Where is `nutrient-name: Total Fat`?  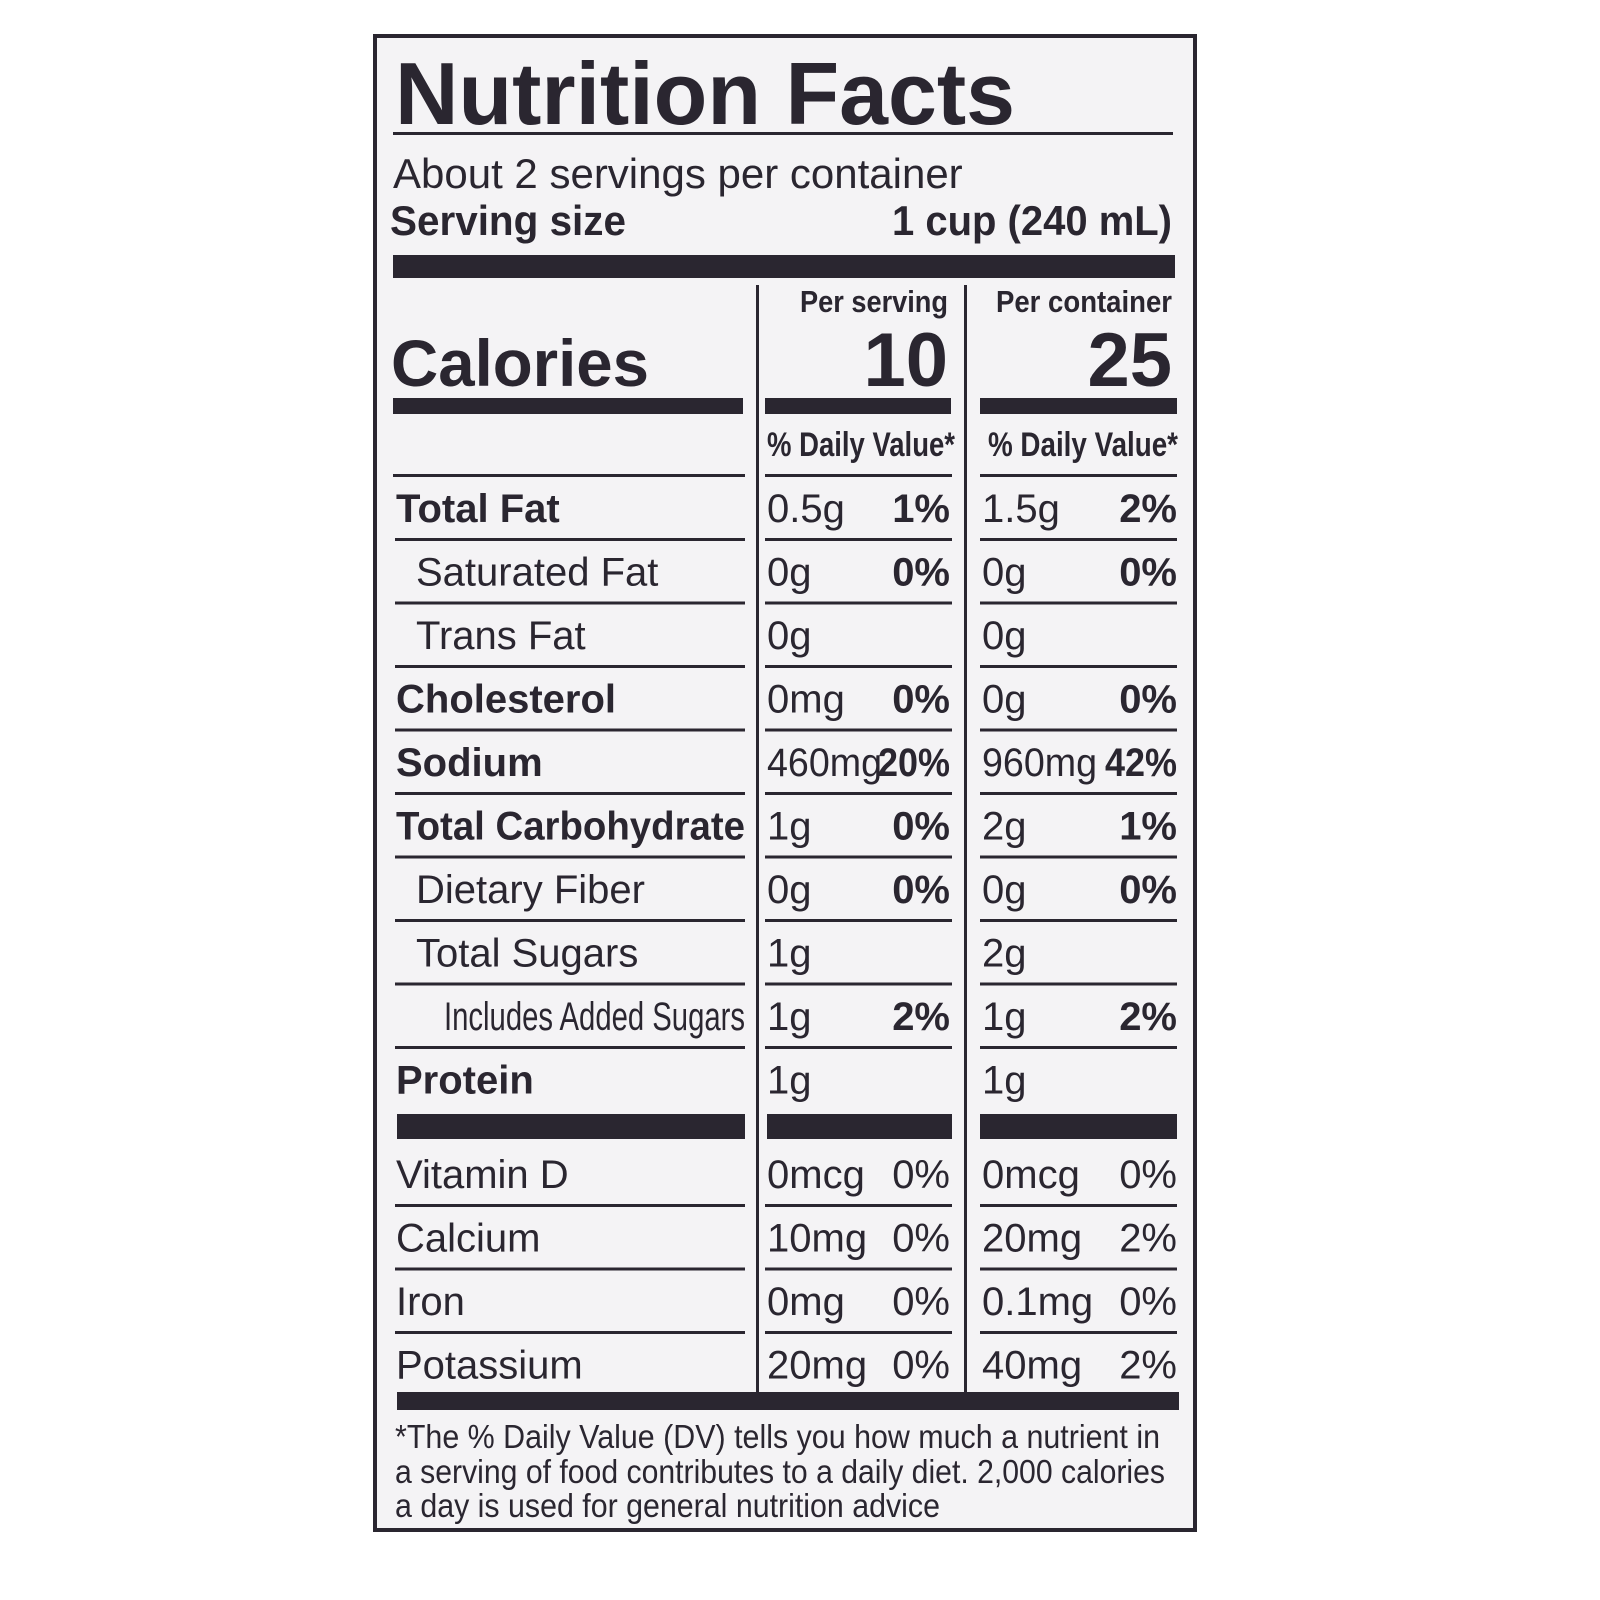
nutrient-name: Total Fat is located at coordinates (478, 509).